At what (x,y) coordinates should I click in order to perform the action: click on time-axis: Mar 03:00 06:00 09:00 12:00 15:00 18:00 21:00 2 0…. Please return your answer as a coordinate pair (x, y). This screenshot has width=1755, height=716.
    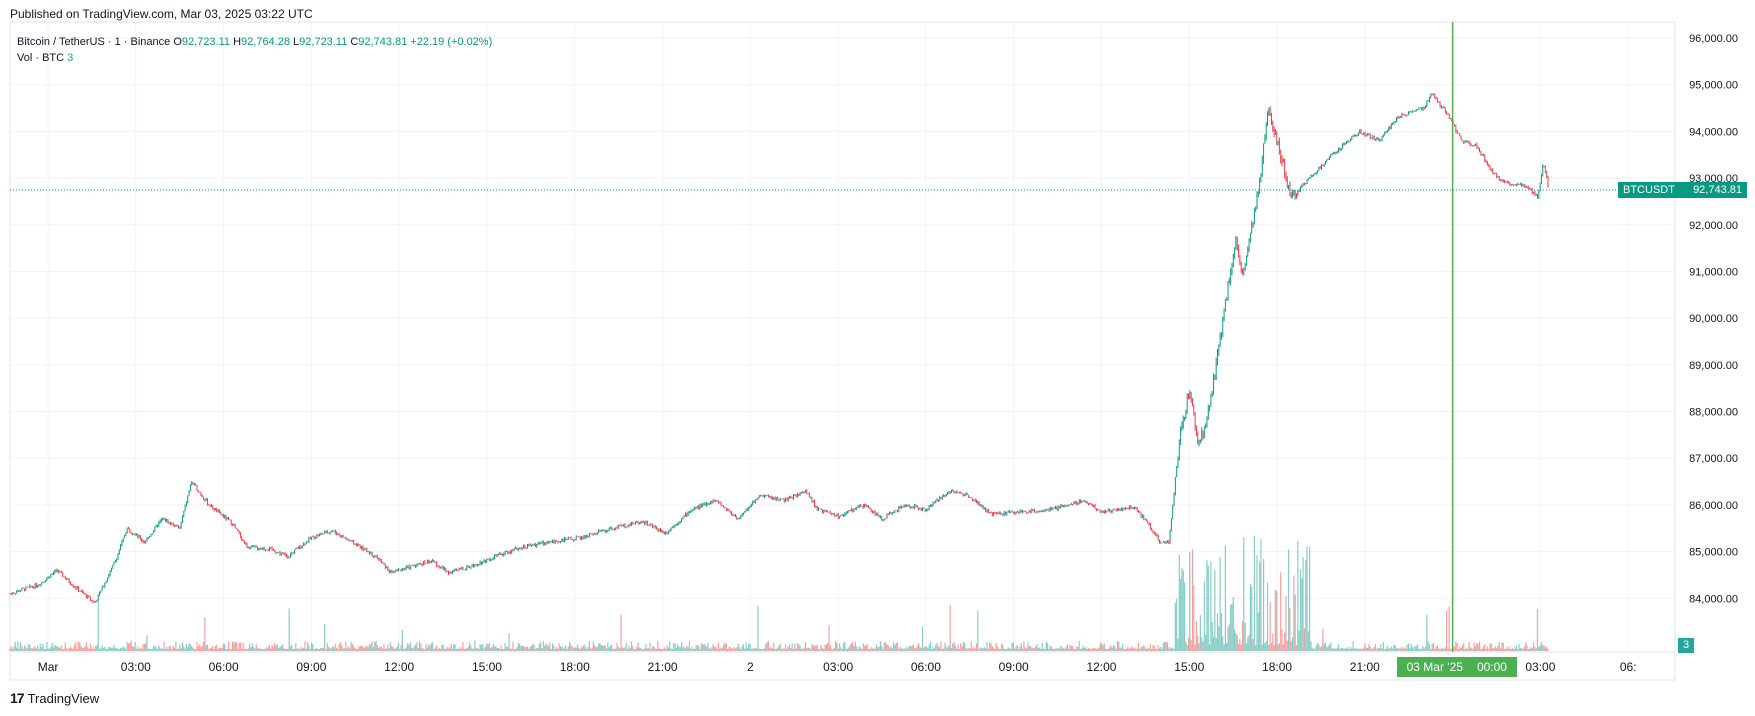
    Looking at the image, I should click on (837, 667).